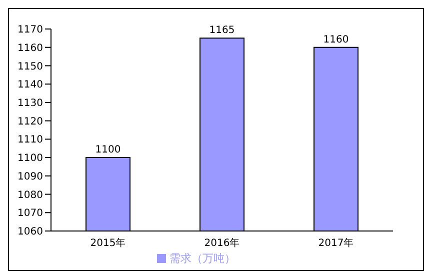 This screenshot has height=279, width=432. What do you see at coordinates (30, 122) in the screenshot?
I see `y-tick-label: 1120` at bounding box center [30, 122].